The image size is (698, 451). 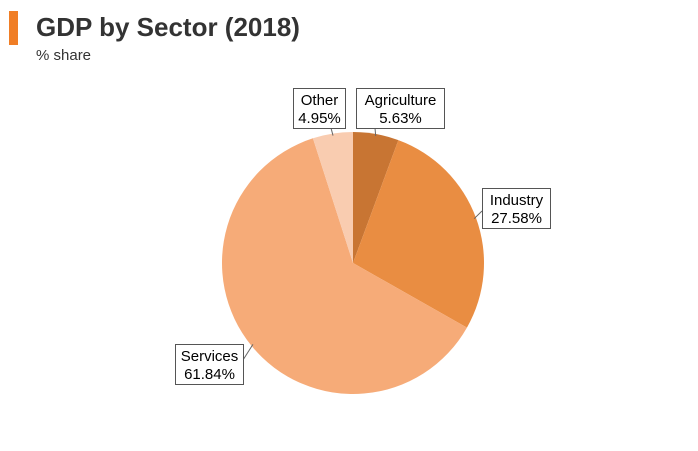 What do you see at coordinates (64, 55) in the screenshot?
I see `chart-subtitle: % share` at bounding box center [64, 55].